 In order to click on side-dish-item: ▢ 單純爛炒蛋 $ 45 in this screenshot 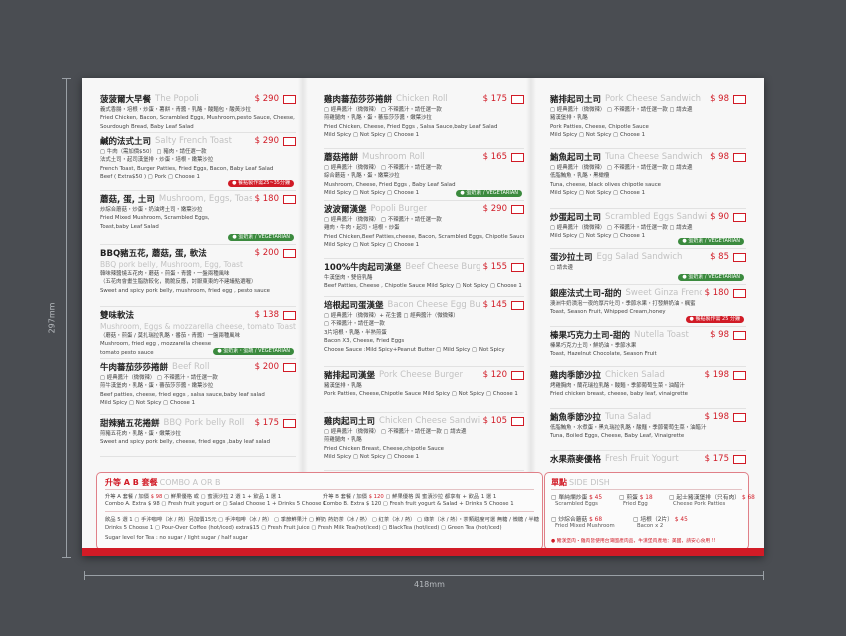, I will do `click(577, 498)`.